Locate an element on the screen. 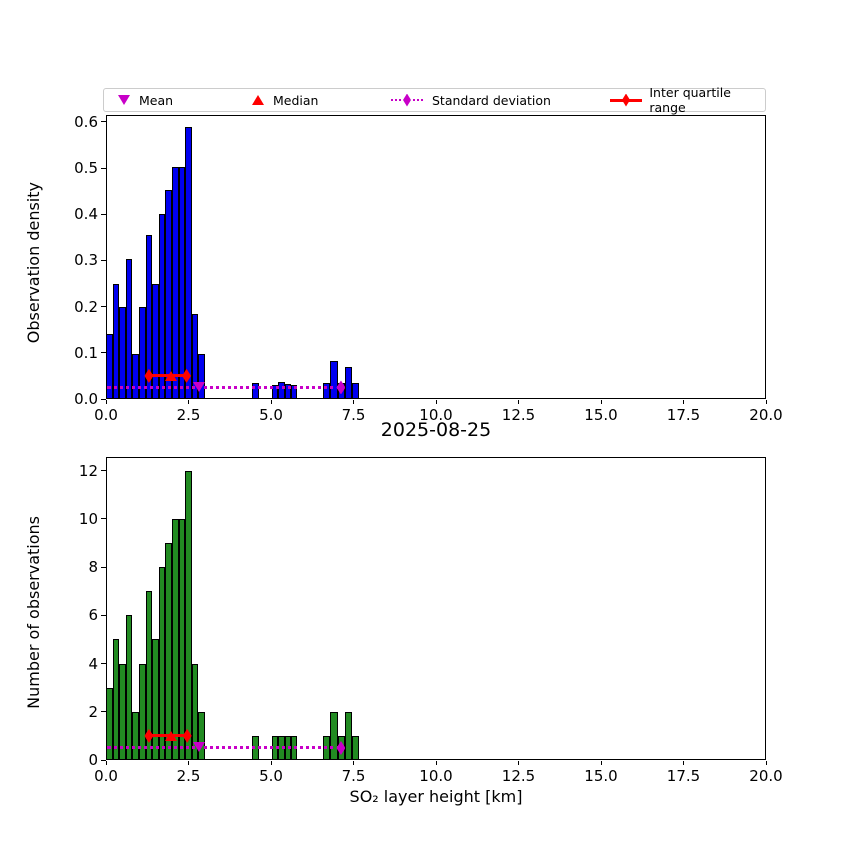  x-tick-label: 5.0 is located at coordinates (271, 415).